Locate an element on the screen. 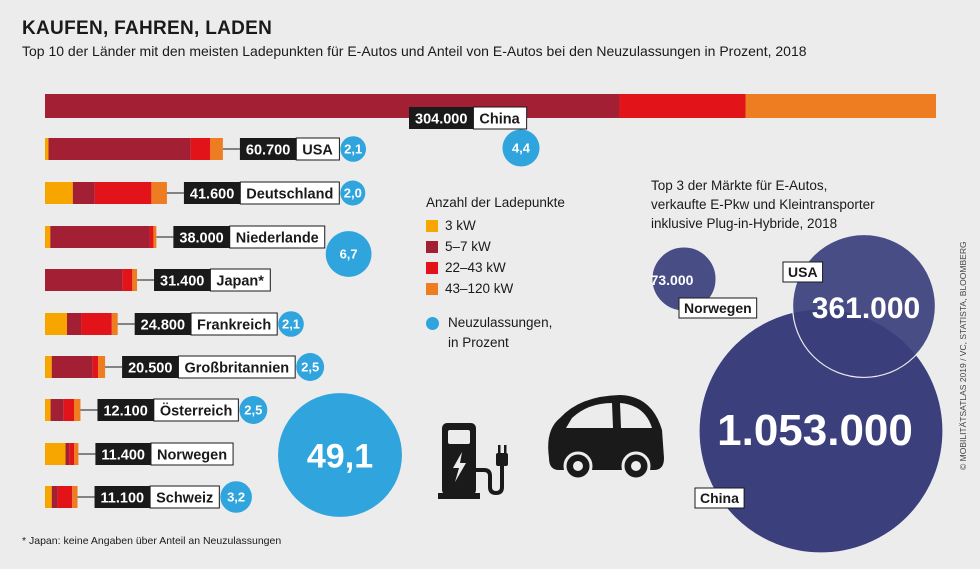  legend-swatch-3kw is located at coordinates (432, 225).